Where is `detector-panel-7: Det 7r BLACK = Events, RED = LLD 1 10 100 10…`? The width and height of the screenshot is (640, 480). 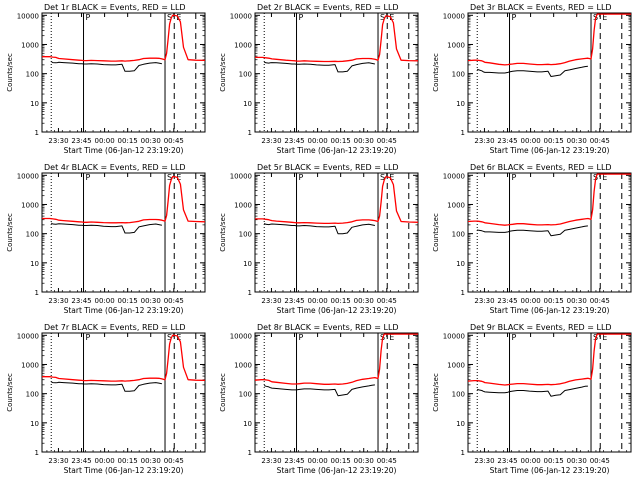 detector-panel-7: Det 7r BLACK = Events, RED = LLD 1 10 100 10… is located at coordinates (106, 399).